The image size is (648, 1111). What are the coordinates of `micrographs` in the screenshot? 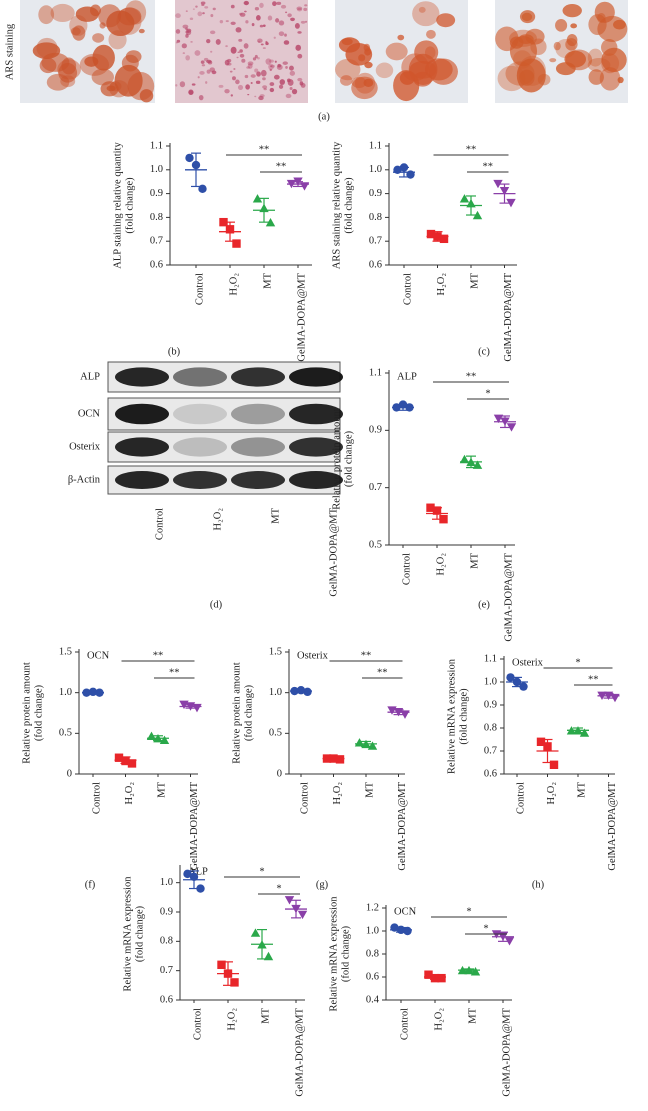 It's located at (324, 51).